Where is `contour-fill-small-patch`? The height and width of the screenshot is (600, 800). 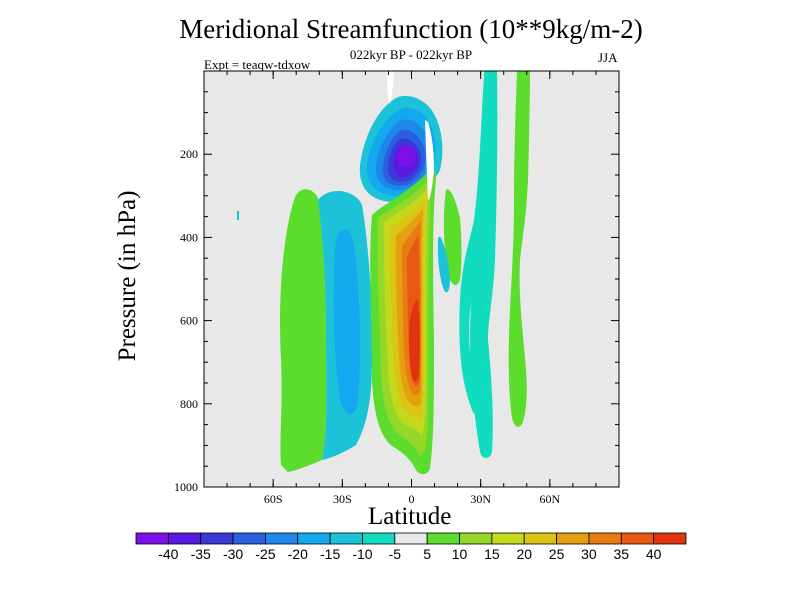 contour-fill-small-patch is located at coordinates (238, 215).